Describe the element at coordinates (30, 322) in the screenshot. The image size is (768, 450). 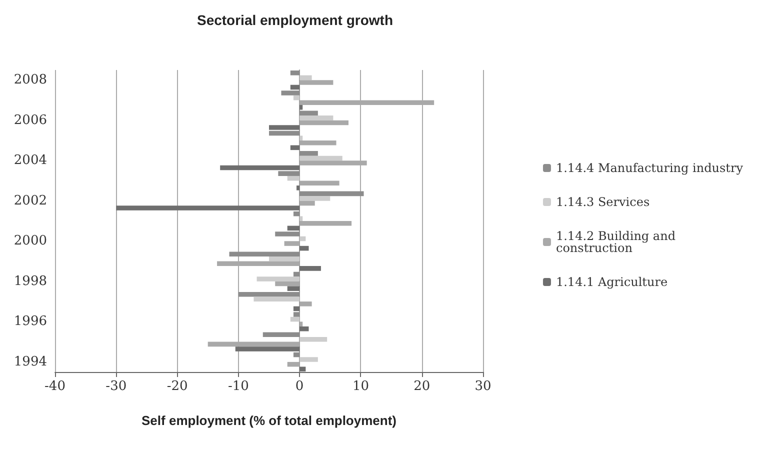
I see `y-tick-label: 1996` at that location.